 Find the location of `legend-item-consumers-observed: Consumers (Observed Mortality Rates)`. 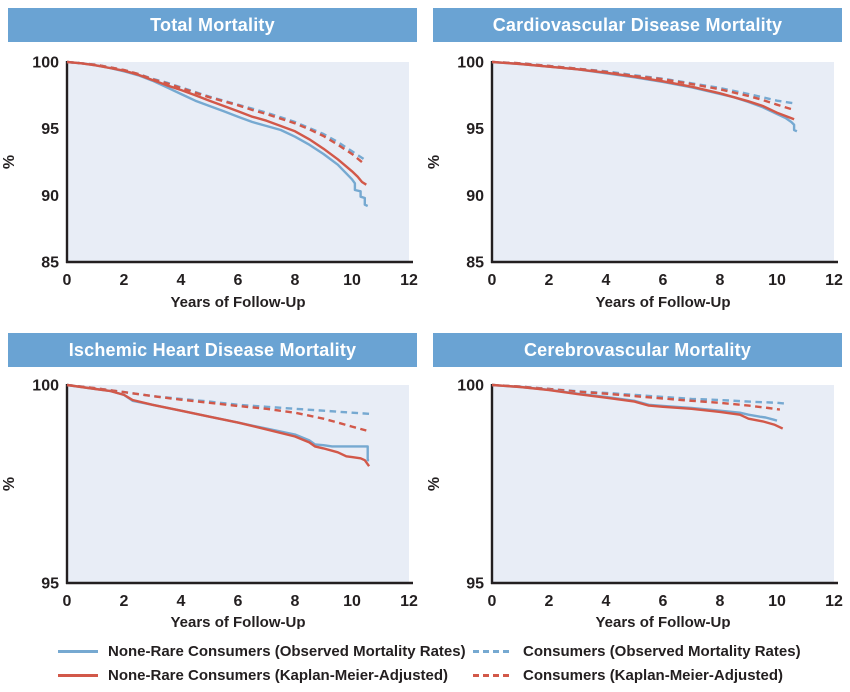

legend-item-consumers-observed: Consumers (Observed Mortality Rates) is located at coordinates (661, 651).